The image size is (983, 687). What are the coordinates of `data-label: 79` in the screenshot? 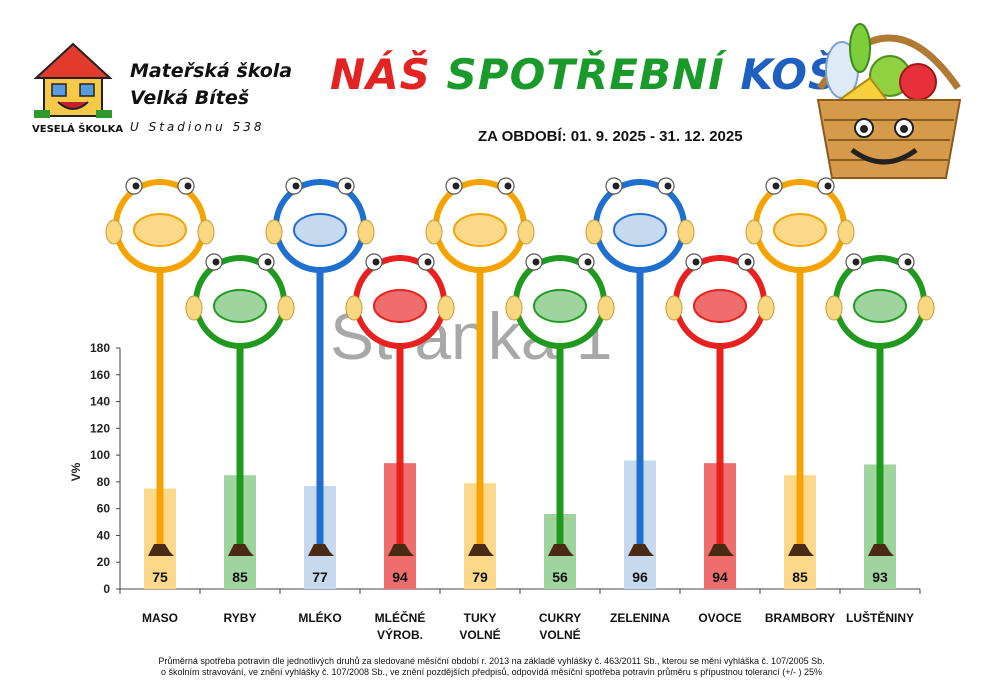 It's located at (480, 577).